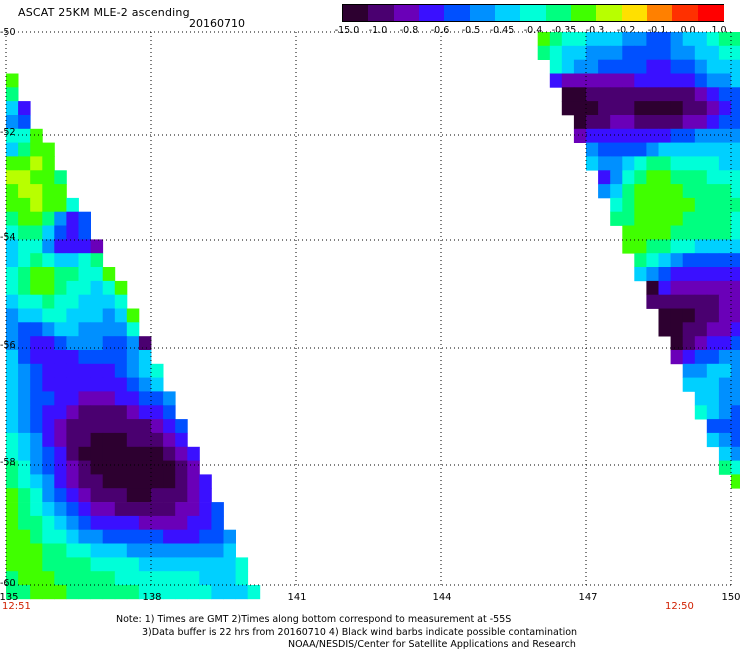 The image size is (740, 652). I want to click on scale-swatch, so click(356, 13).